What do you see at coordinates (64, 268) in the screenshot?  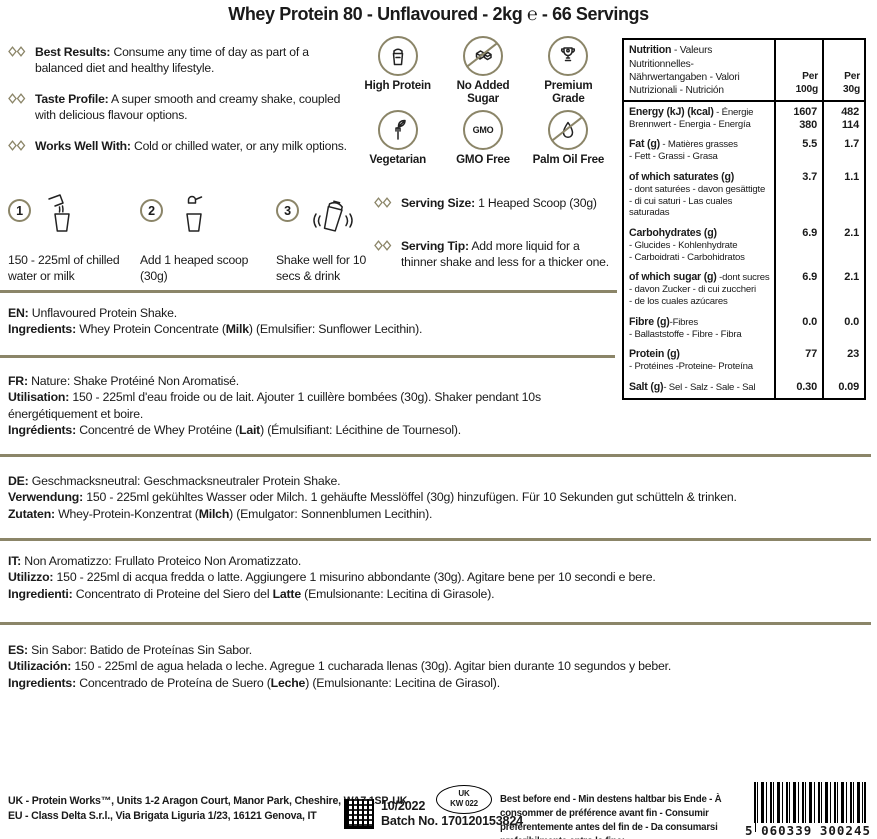 I see `step-text: 150 - 225ml of chilled water or milk` at bounding box center [64, 268].